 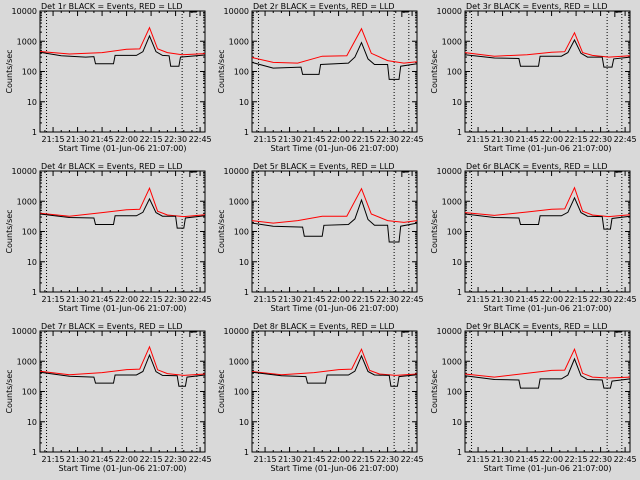 What do you see at coordinates (537, 6) in the screenshot?
I see `chart-title: Det 3r BLACK = Events, RED = LLD` at bounding box center [537, 6].